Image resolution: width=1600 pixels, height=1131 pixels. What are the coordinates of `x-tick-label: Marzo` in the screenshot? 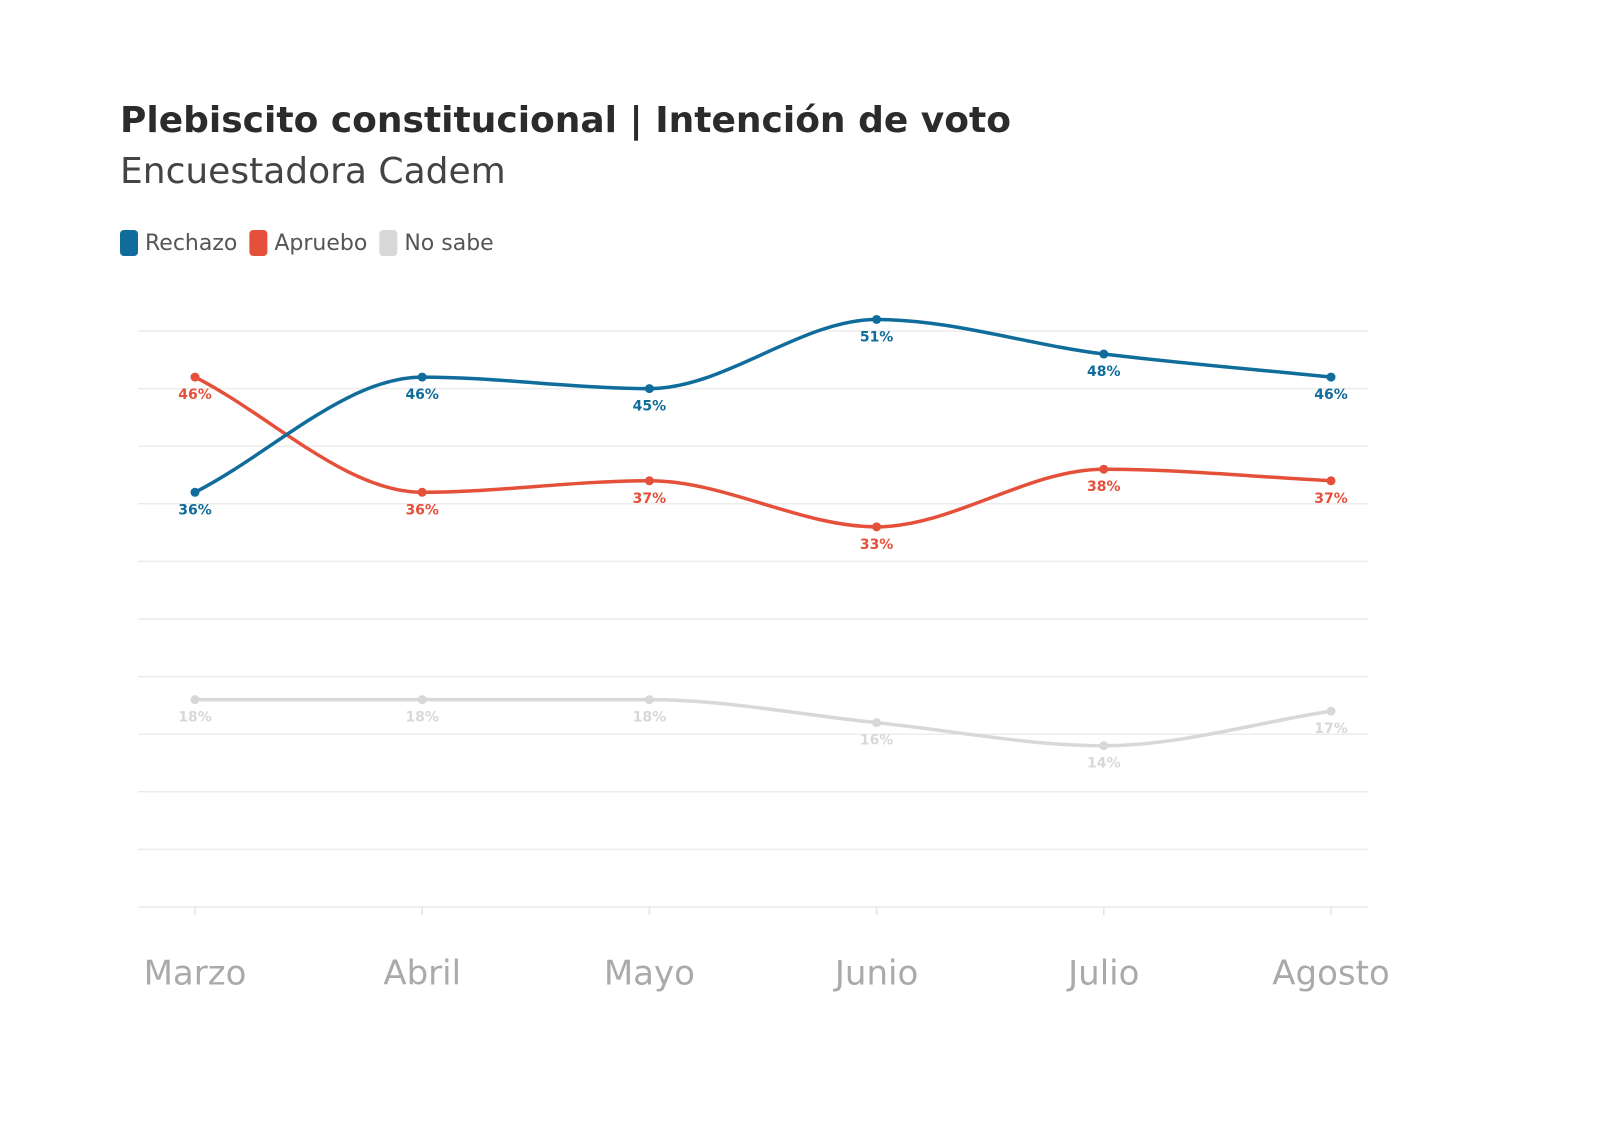 It's located at (195, 974).